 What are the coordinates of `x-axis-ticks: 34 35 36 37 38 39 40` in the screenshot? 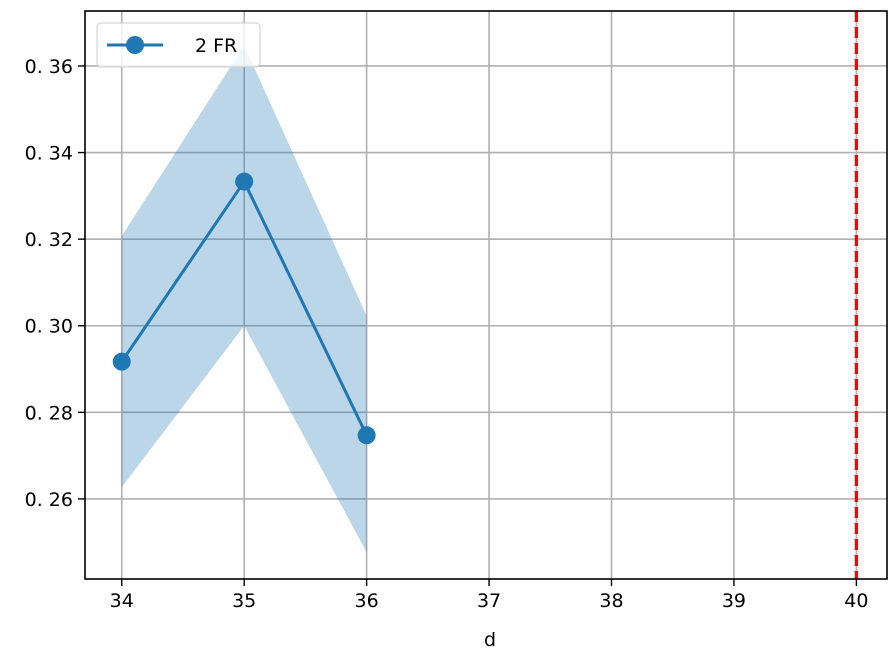 It's located at (489, 595).